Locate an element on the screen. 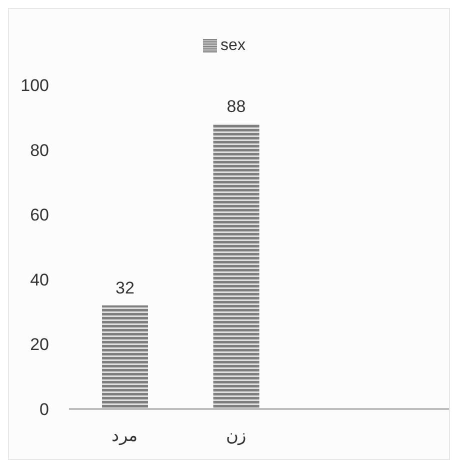  y-tick-label: 60 is located at coordinates (39, 215).